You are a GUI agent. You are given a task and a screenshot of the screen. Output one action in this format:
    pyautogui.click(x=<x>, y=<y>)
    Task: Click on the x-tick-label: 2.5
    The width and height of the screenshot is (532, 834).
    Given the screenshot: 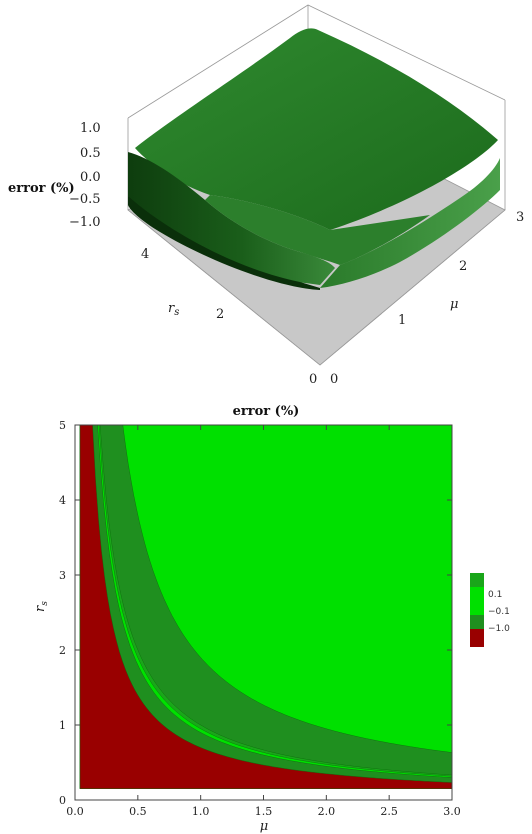 What is the action you would take?
    pyautogui.click(x=389, y=811)
    